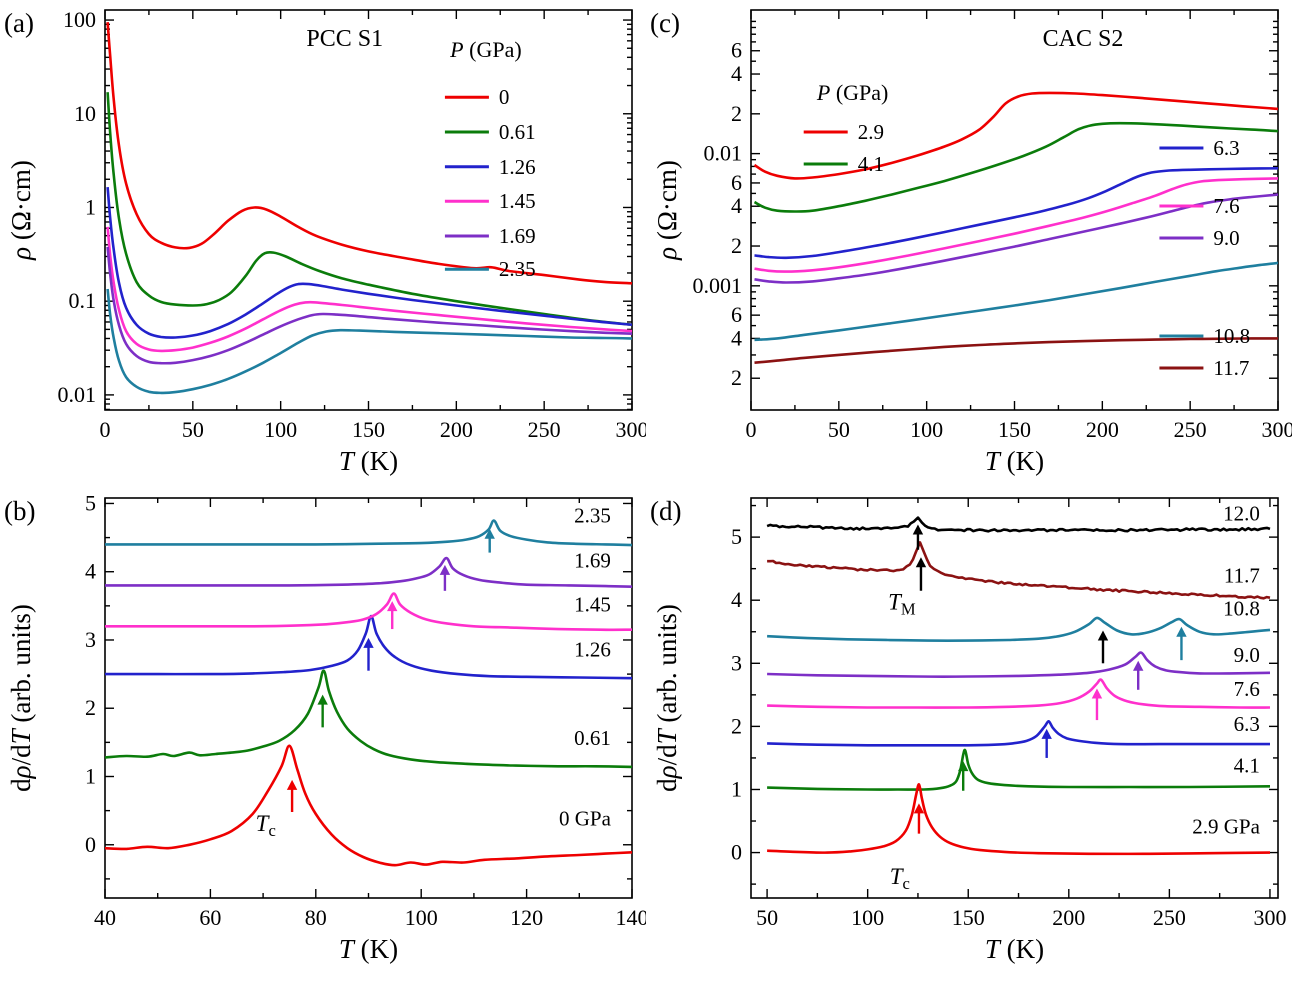 Image resolution: width=1292 pixels, height=981 pixels. Describe the element at coordinates (1226, 238) in the screenshot. I see `legend-label: 9.0` at that location.